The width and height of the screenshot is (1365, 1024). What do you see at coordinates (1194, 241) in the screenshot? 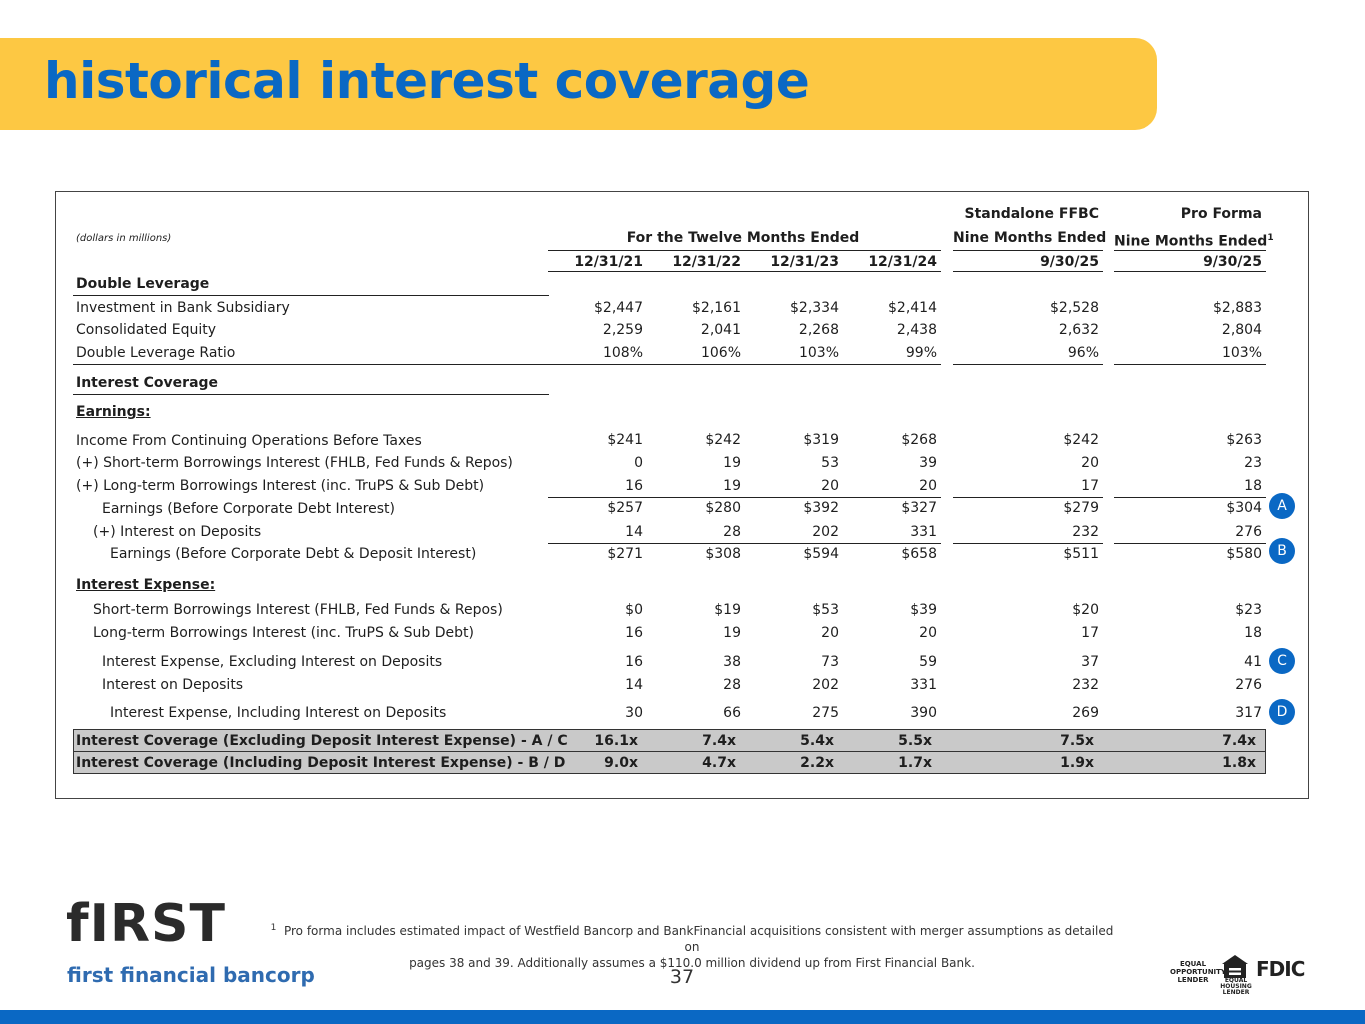
I see `header-proforma-line2: Nine Months Ended1` at bounding box center [1194, 241].